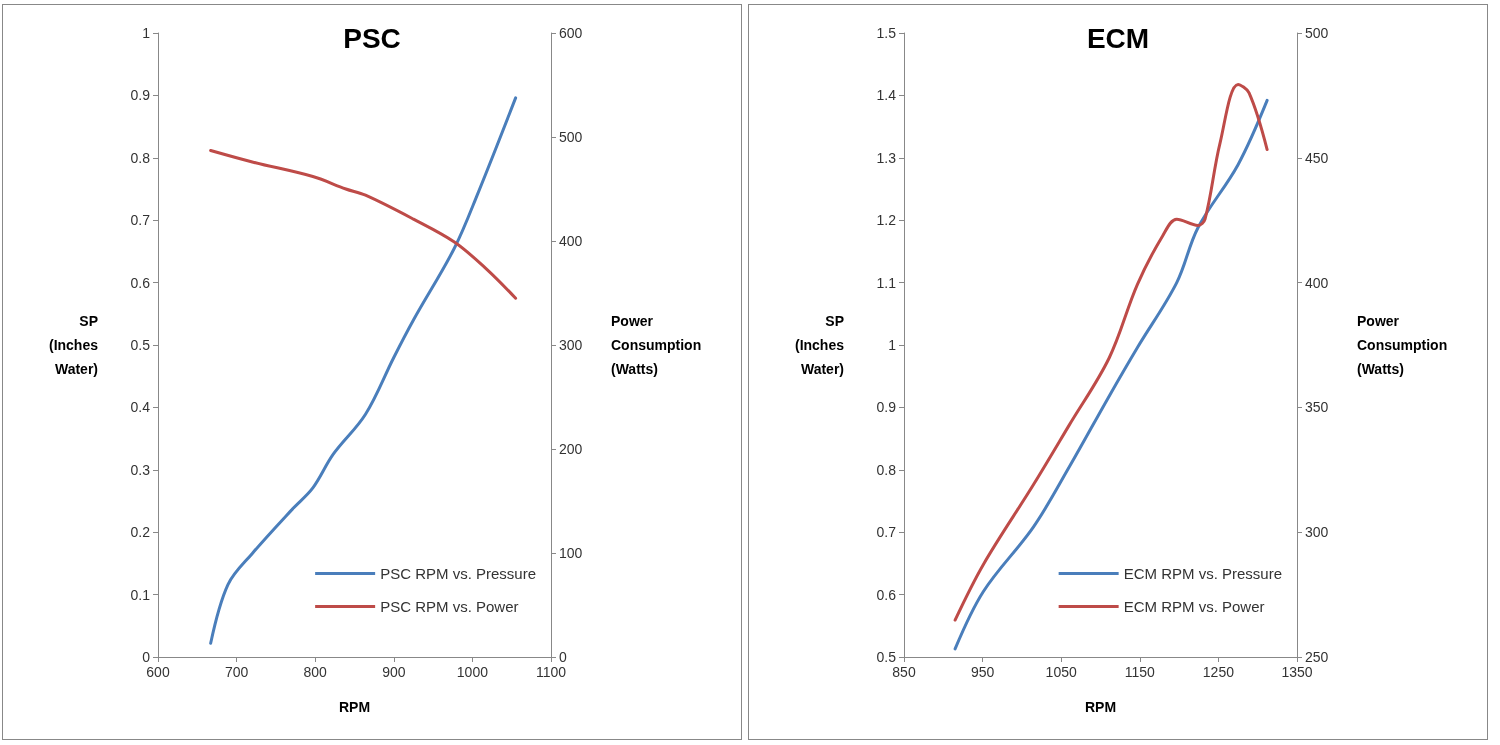  I want to click on x-tick-label: 1100, so click(551, 672).